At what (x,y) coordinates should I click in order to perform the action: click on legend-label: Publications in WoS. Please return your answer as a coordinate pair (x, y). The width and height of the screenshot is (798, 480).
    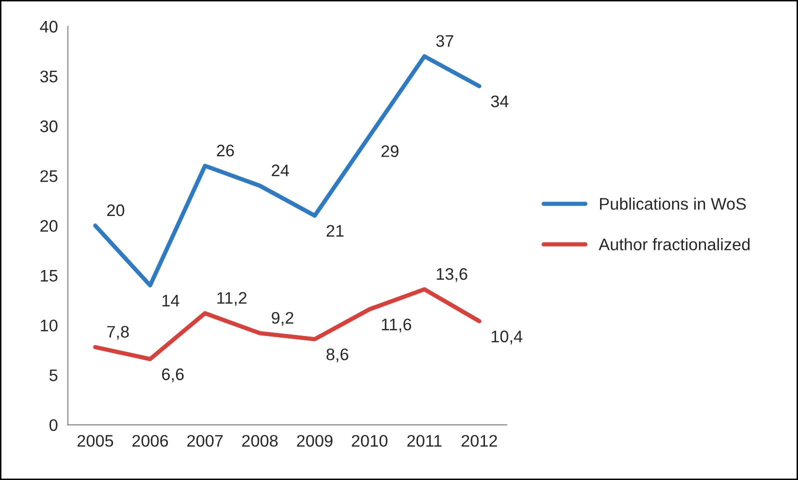
    Looking at the image, I should click on (673, 204).